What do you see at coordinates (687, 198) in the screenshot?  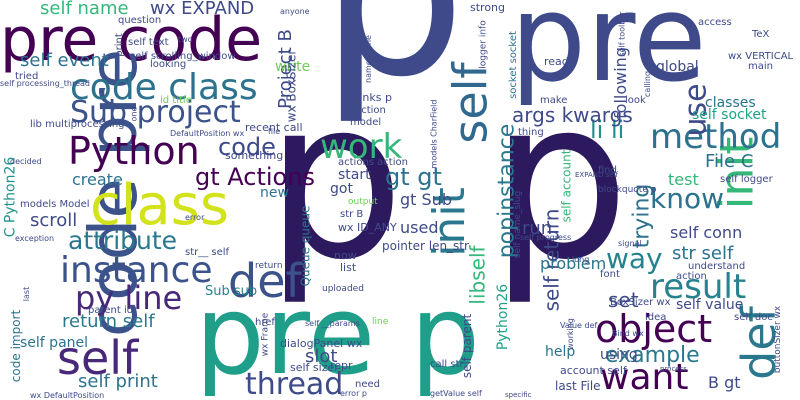 I see `word-know: know` at bounding box center [687, 198].